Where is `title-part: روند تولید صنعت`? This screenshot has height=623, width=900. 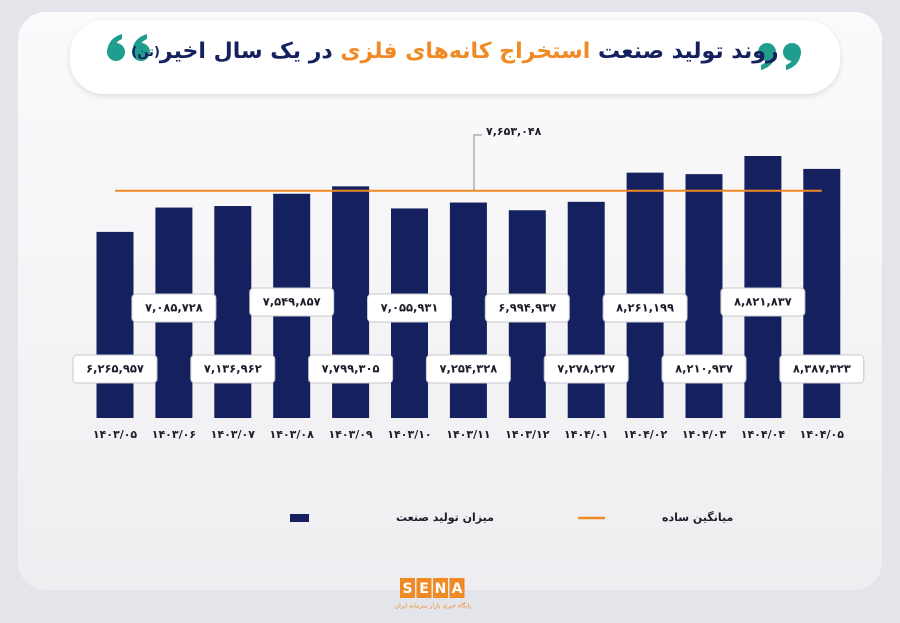 title-part: روند تولید صنعت is located at coordinates (688, 51).